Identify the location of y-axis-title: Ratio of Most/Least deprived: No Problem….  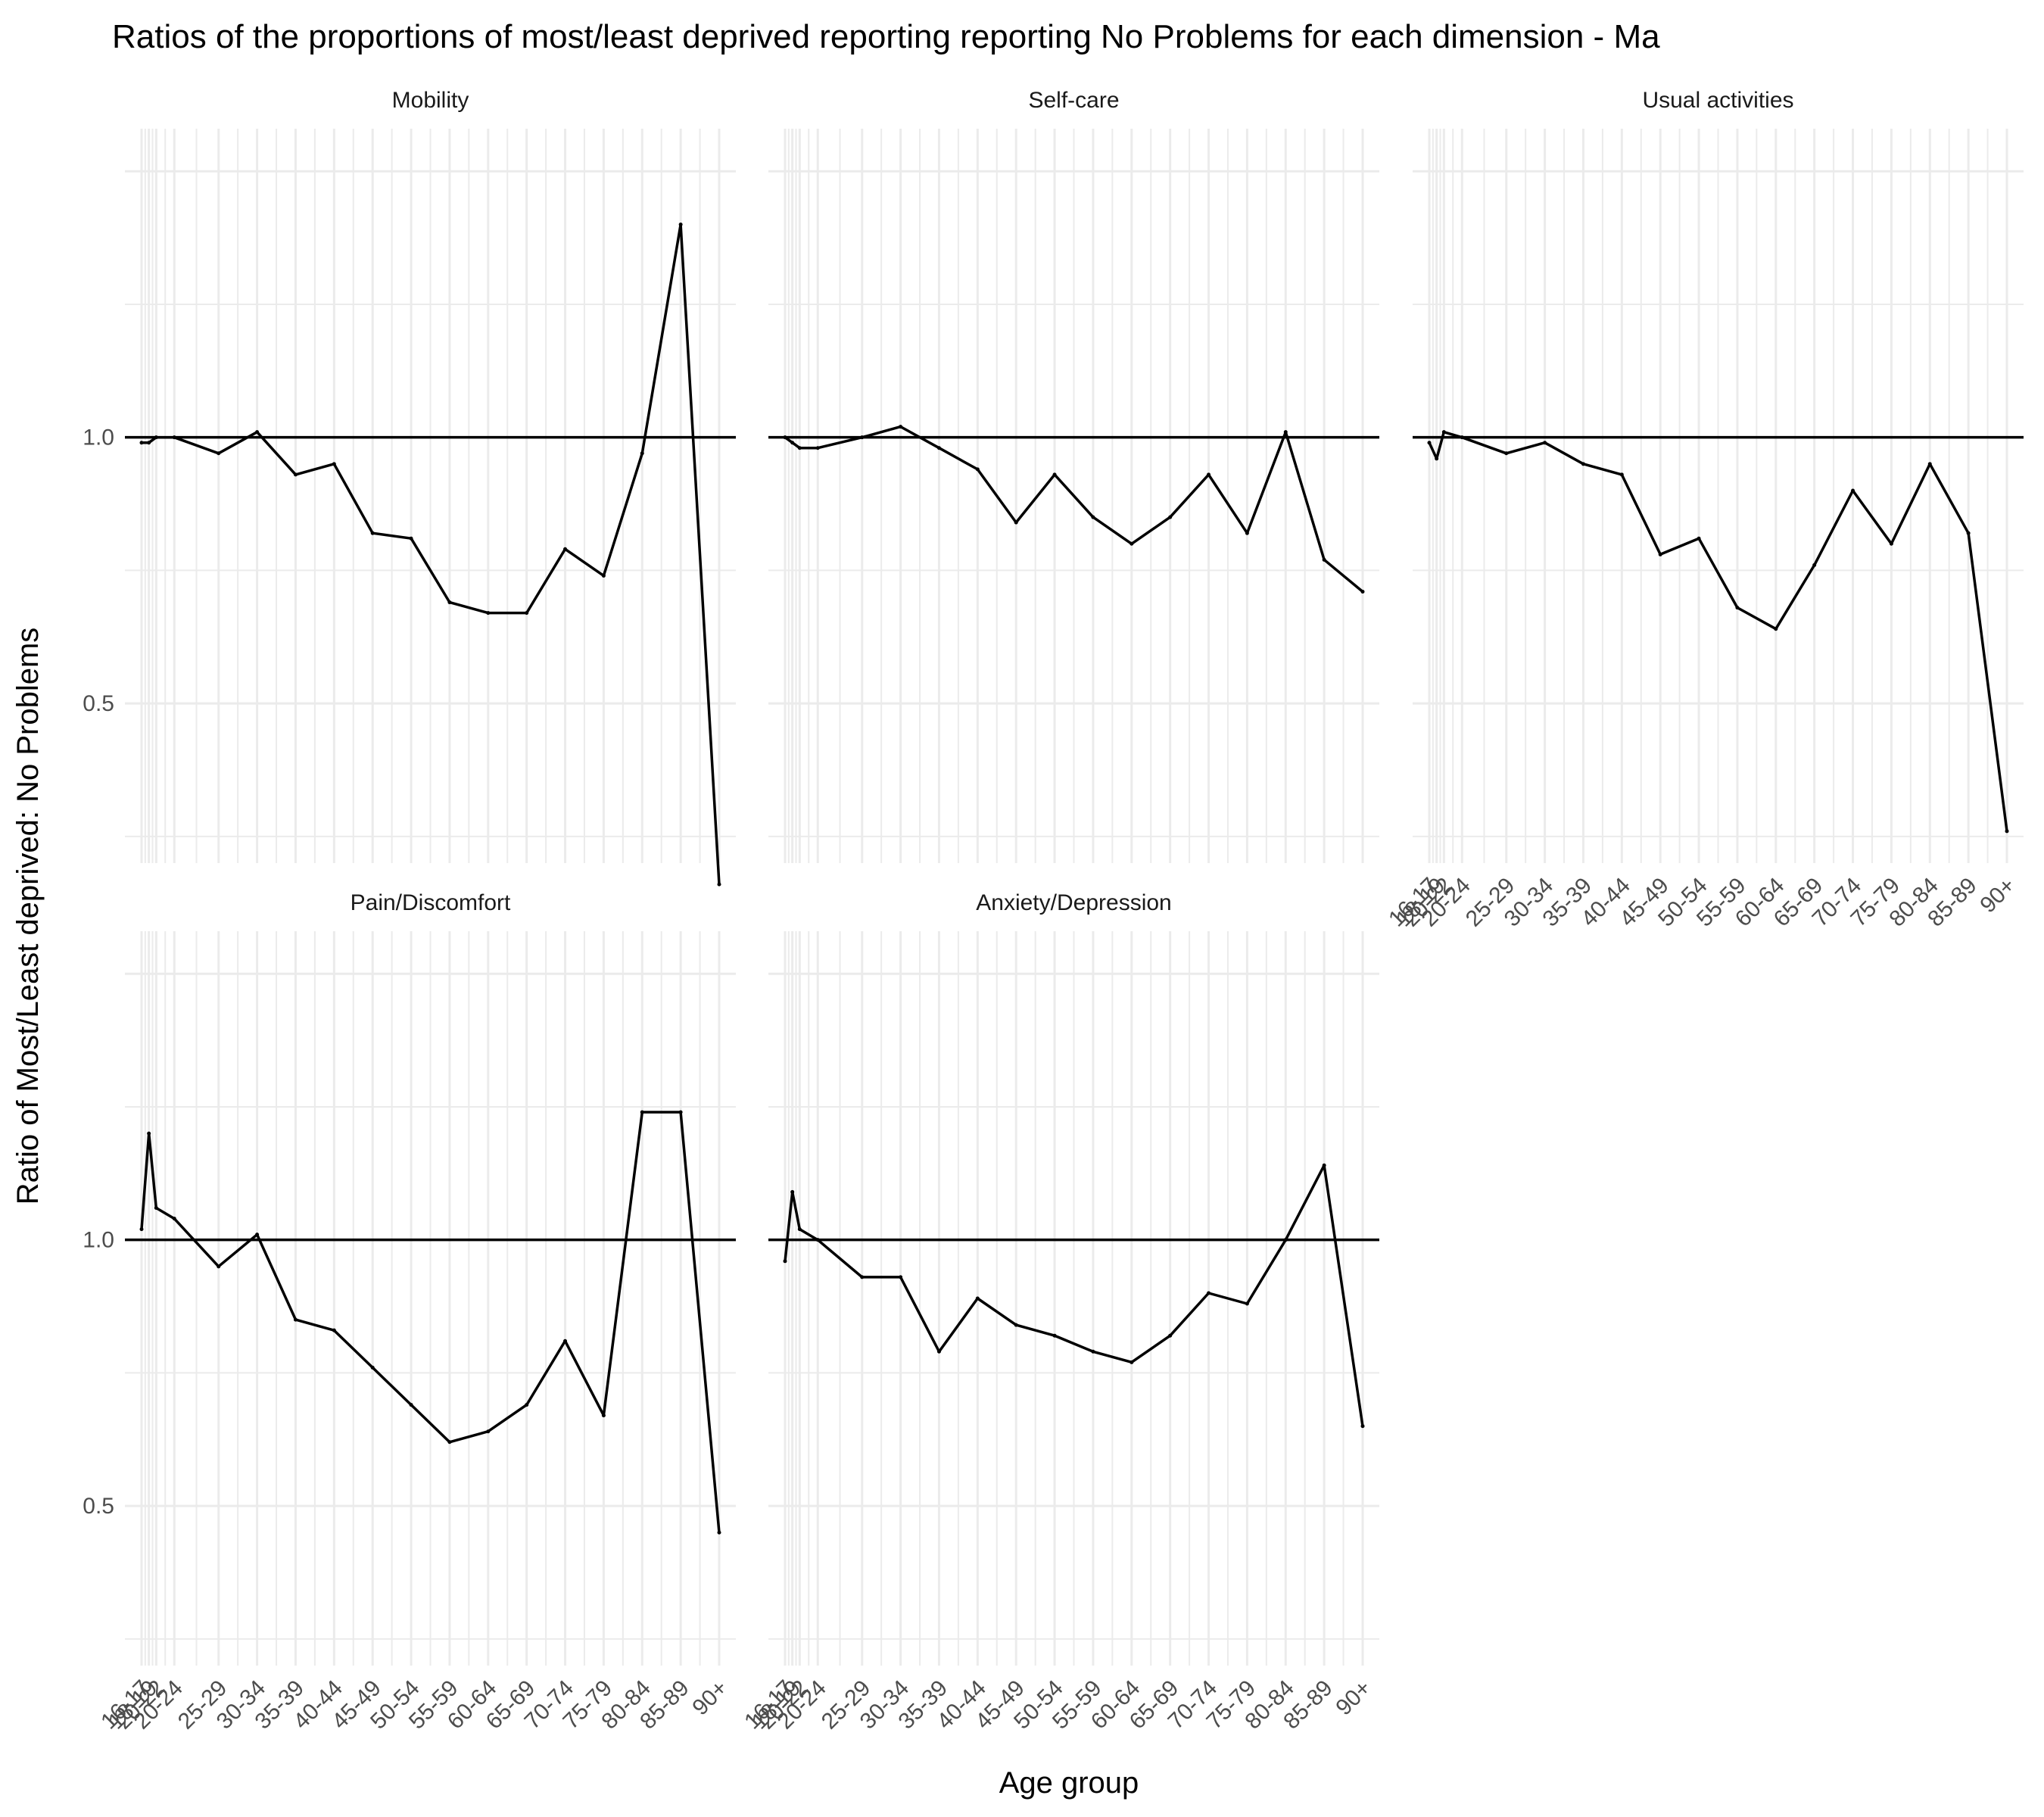
(28, 917).